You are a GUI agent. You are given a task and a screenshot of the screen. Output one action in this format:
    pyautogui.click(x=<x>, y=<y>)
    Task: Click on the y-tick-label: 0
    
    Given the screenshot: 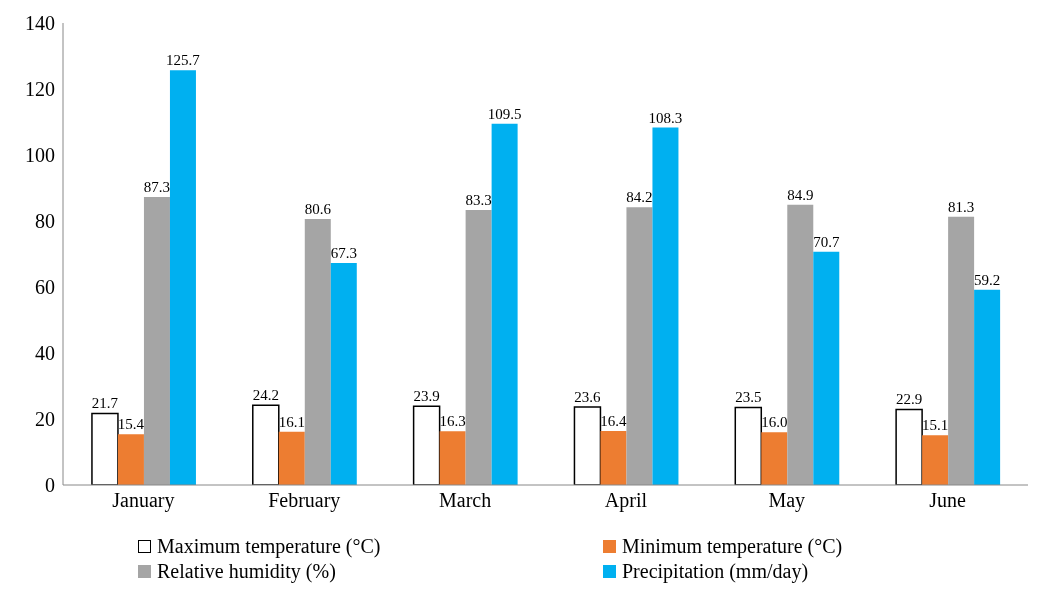 What is the action you would take?
    pyautogui.click(x=50, y=485)
    